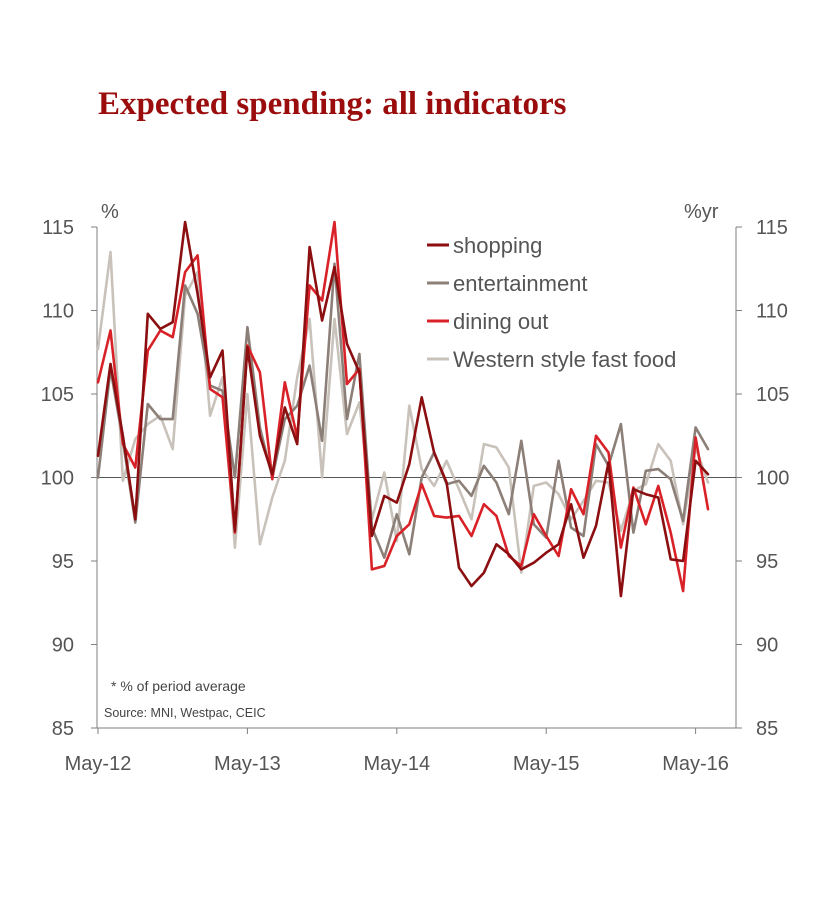 This screenshot has height=907, width=831. Describe the element at coordinates (772, 395) in the screenshot. I see `y-tick-label-right-105: 105` at that location.